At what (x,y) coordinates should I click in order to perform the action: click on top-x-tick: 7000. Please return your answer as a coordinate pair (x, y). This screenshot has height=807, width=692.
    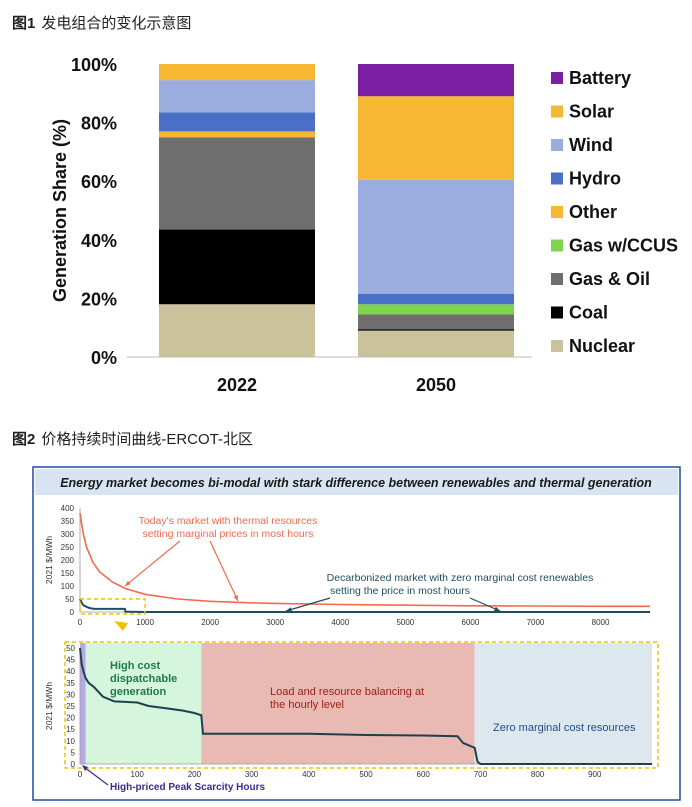
    Looking at the image, I should click on (536, 622).